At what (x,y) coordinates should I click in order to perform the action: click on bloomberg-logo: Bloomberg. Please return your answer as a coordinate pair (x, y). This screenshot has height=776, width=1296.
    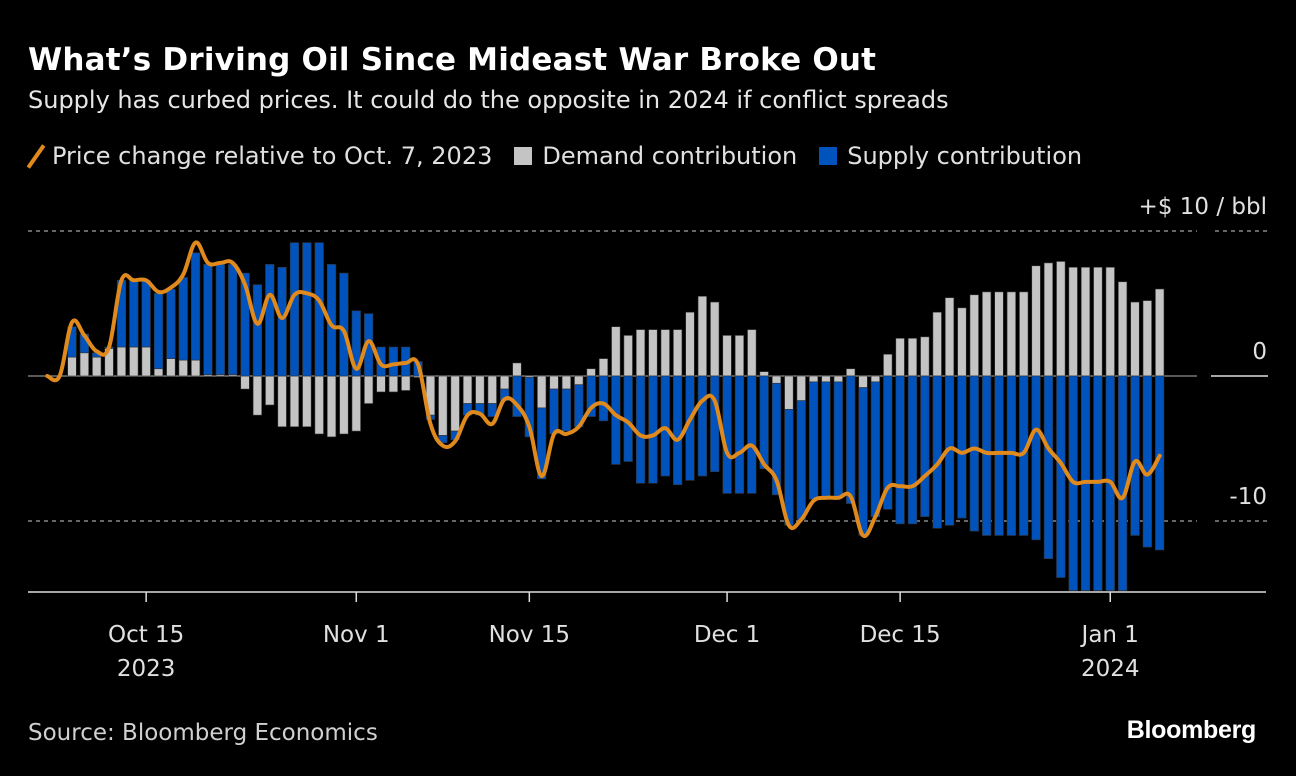
    Looking at the image, I should click on (1191, 730).